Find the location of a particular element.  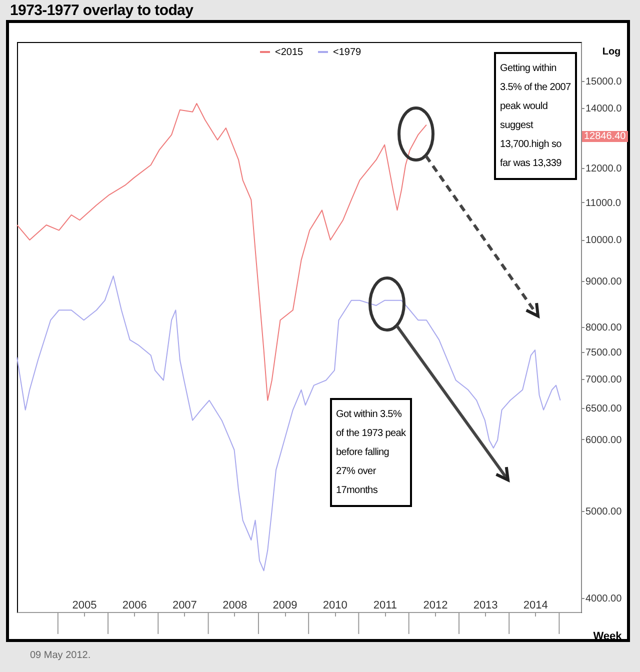

y-tick-label: 5000.00 is located at coordinates (604, 512).